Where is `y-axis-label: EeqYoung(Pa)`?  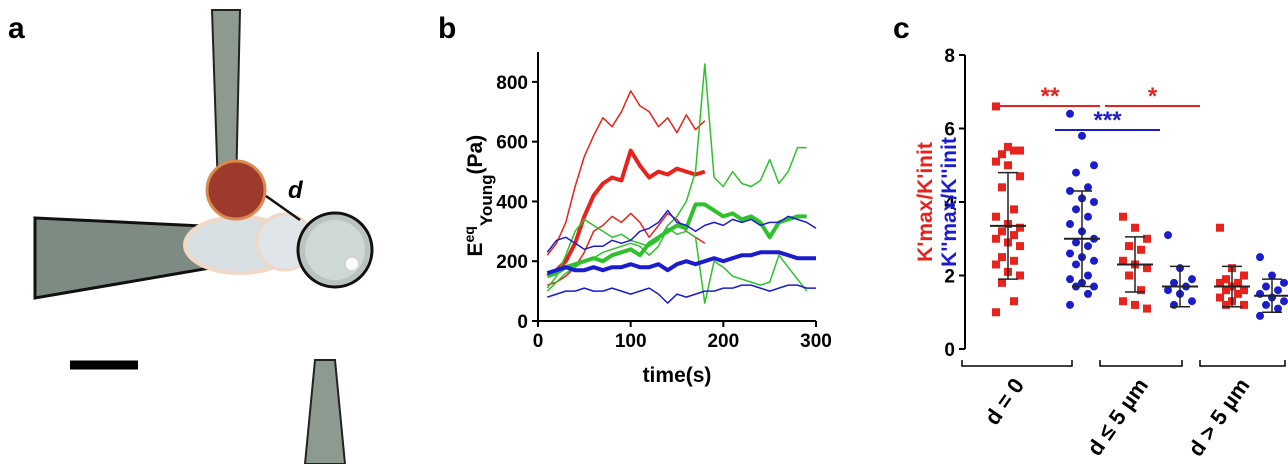 y-axis-label: EeqYoung(Pa) is located at coordinates (478, 196).